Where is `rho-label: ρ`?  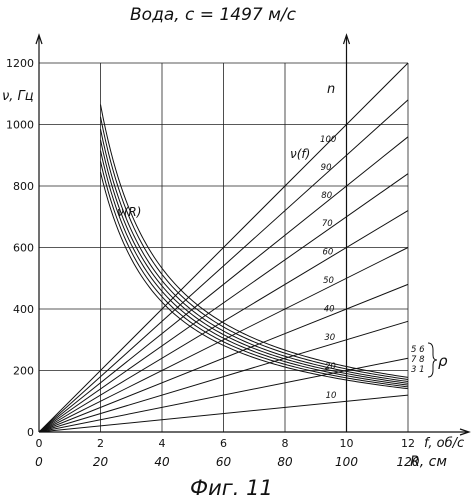
rho-label: ρ is located at coordinates (443, 361).